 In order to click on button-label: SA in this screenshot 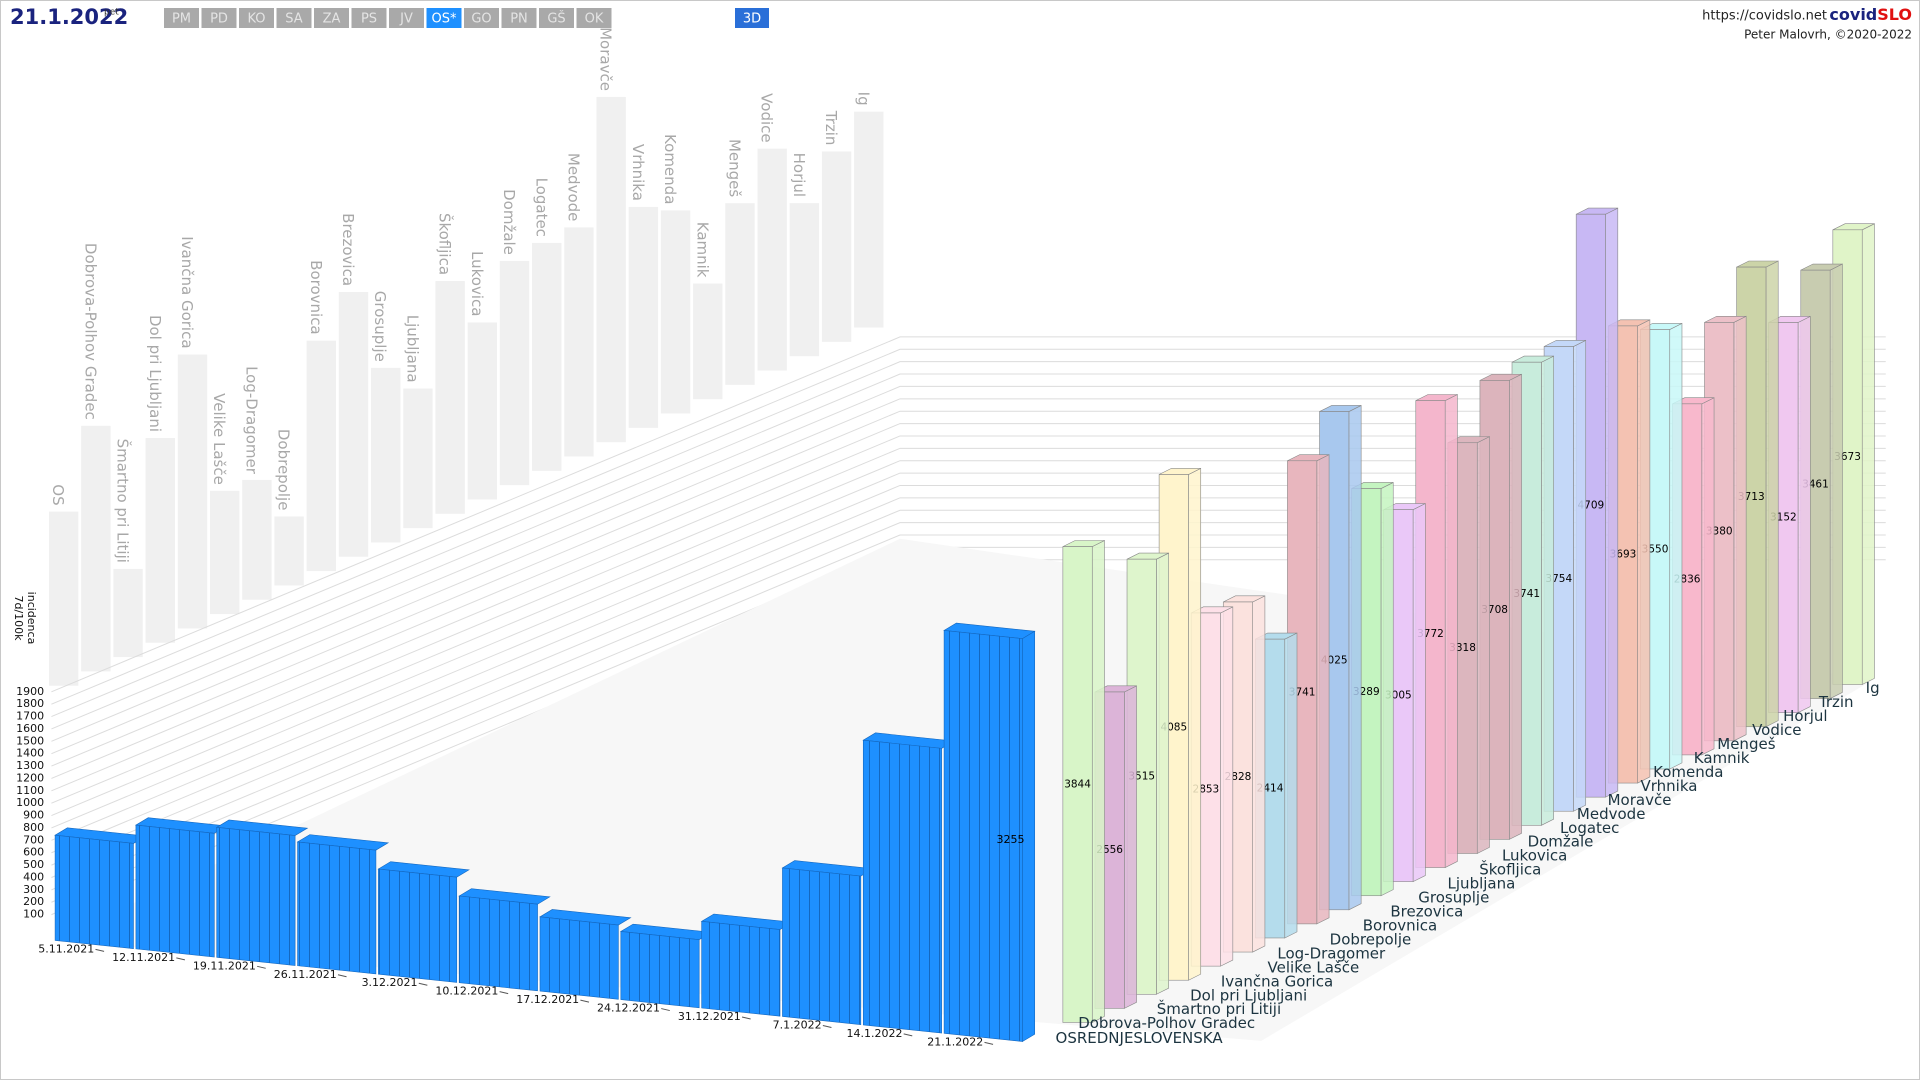, I will do `click(293, 19)`.